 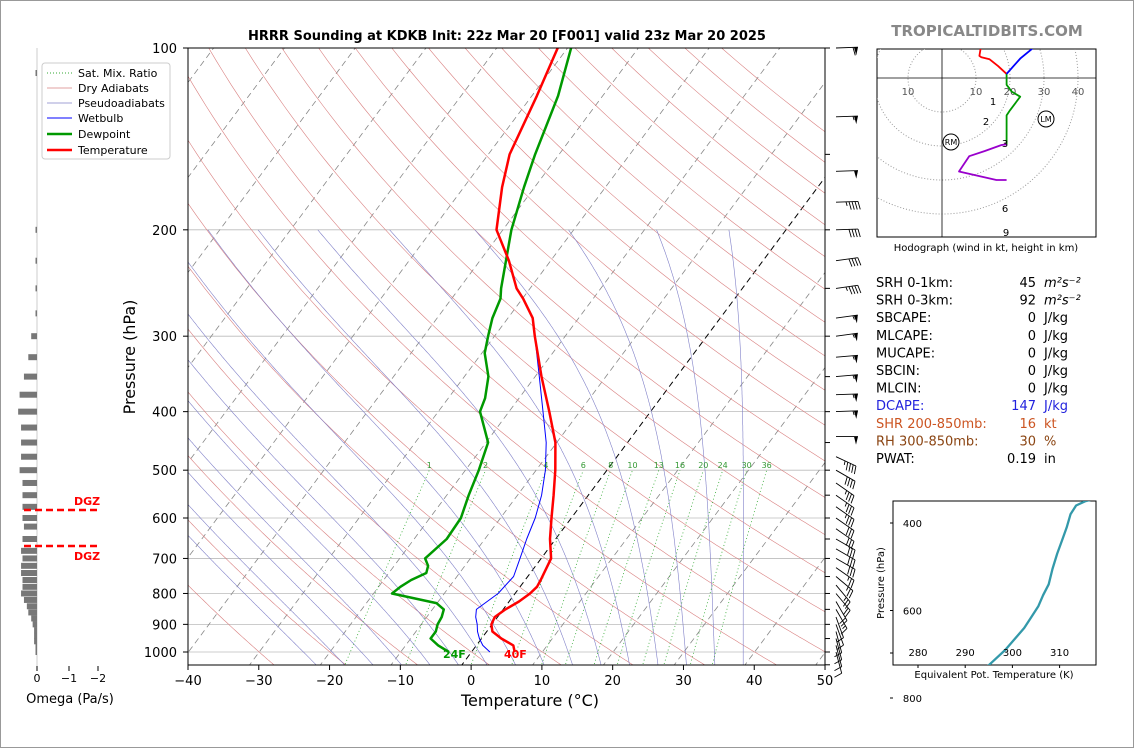 What do you see at coordinates (1050, 459) in the screenshot?
I see `stat-unit: in` at bounding box center [1050, 459].